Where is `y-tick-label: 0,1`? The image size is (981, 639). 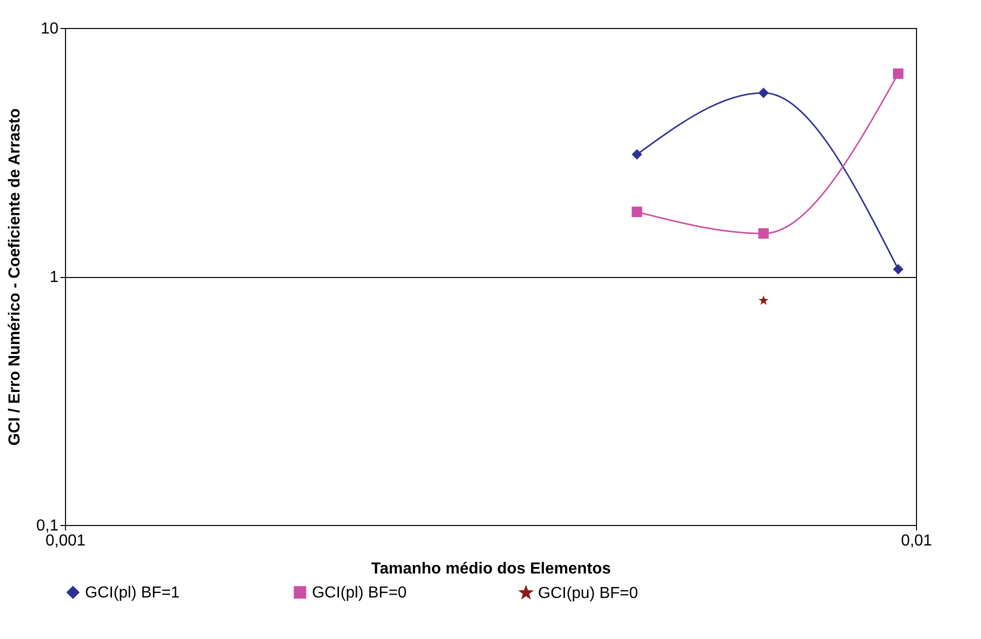
y-tick-label: 0,1 is located at coordinates (47, 526).